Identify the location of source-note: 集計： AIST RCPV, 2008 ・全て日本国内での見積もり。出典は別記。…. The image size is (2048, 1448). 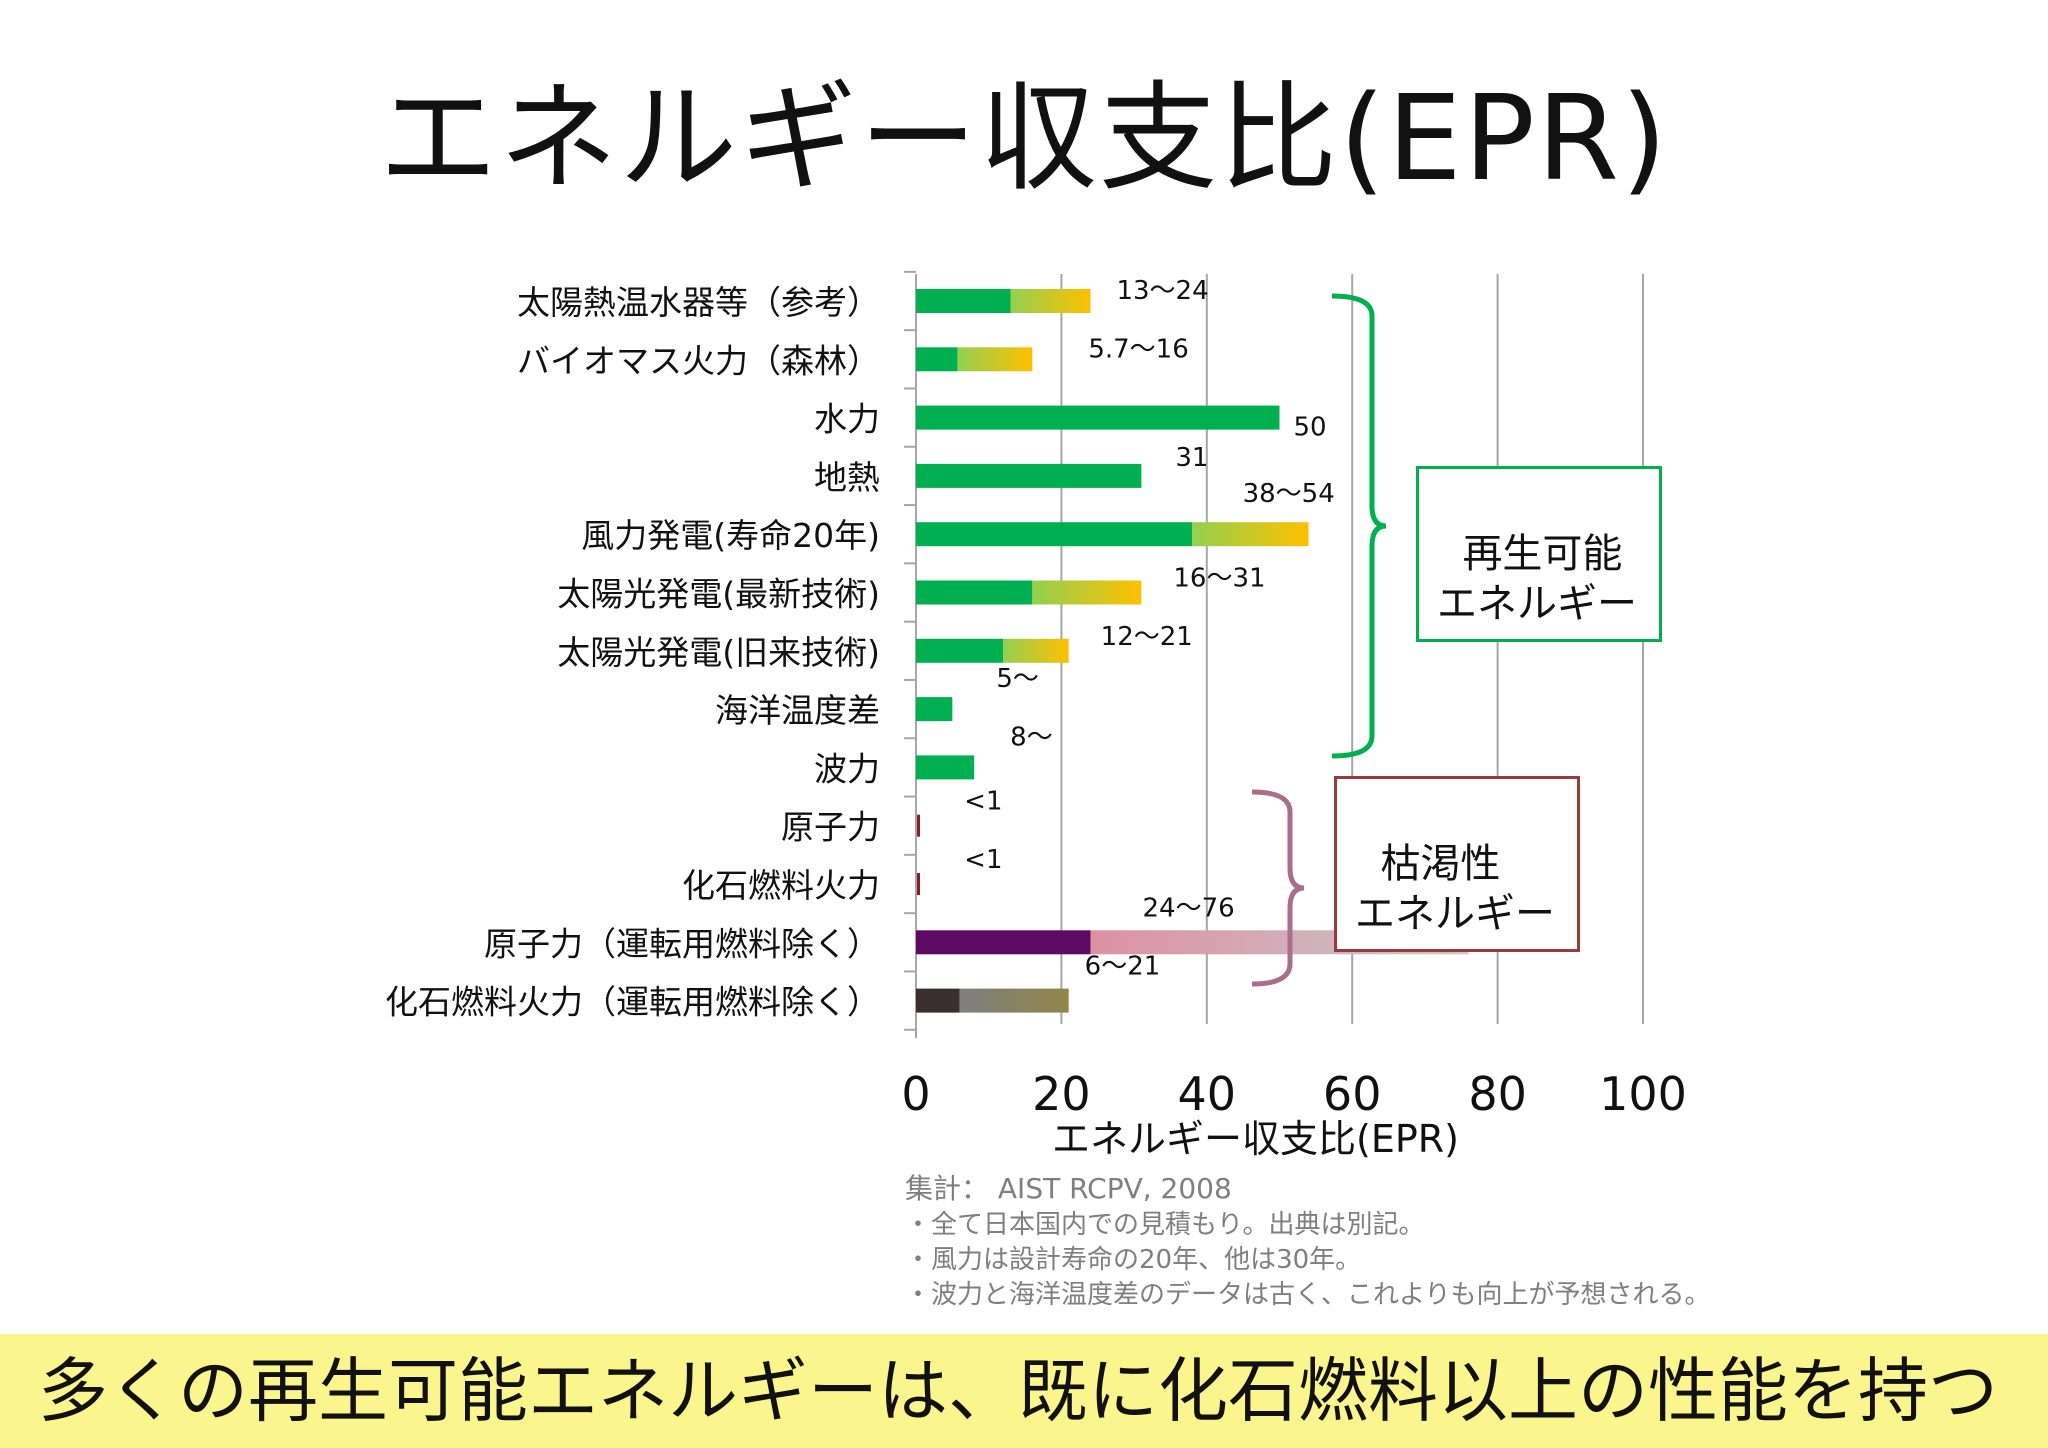
(1307, 1241).